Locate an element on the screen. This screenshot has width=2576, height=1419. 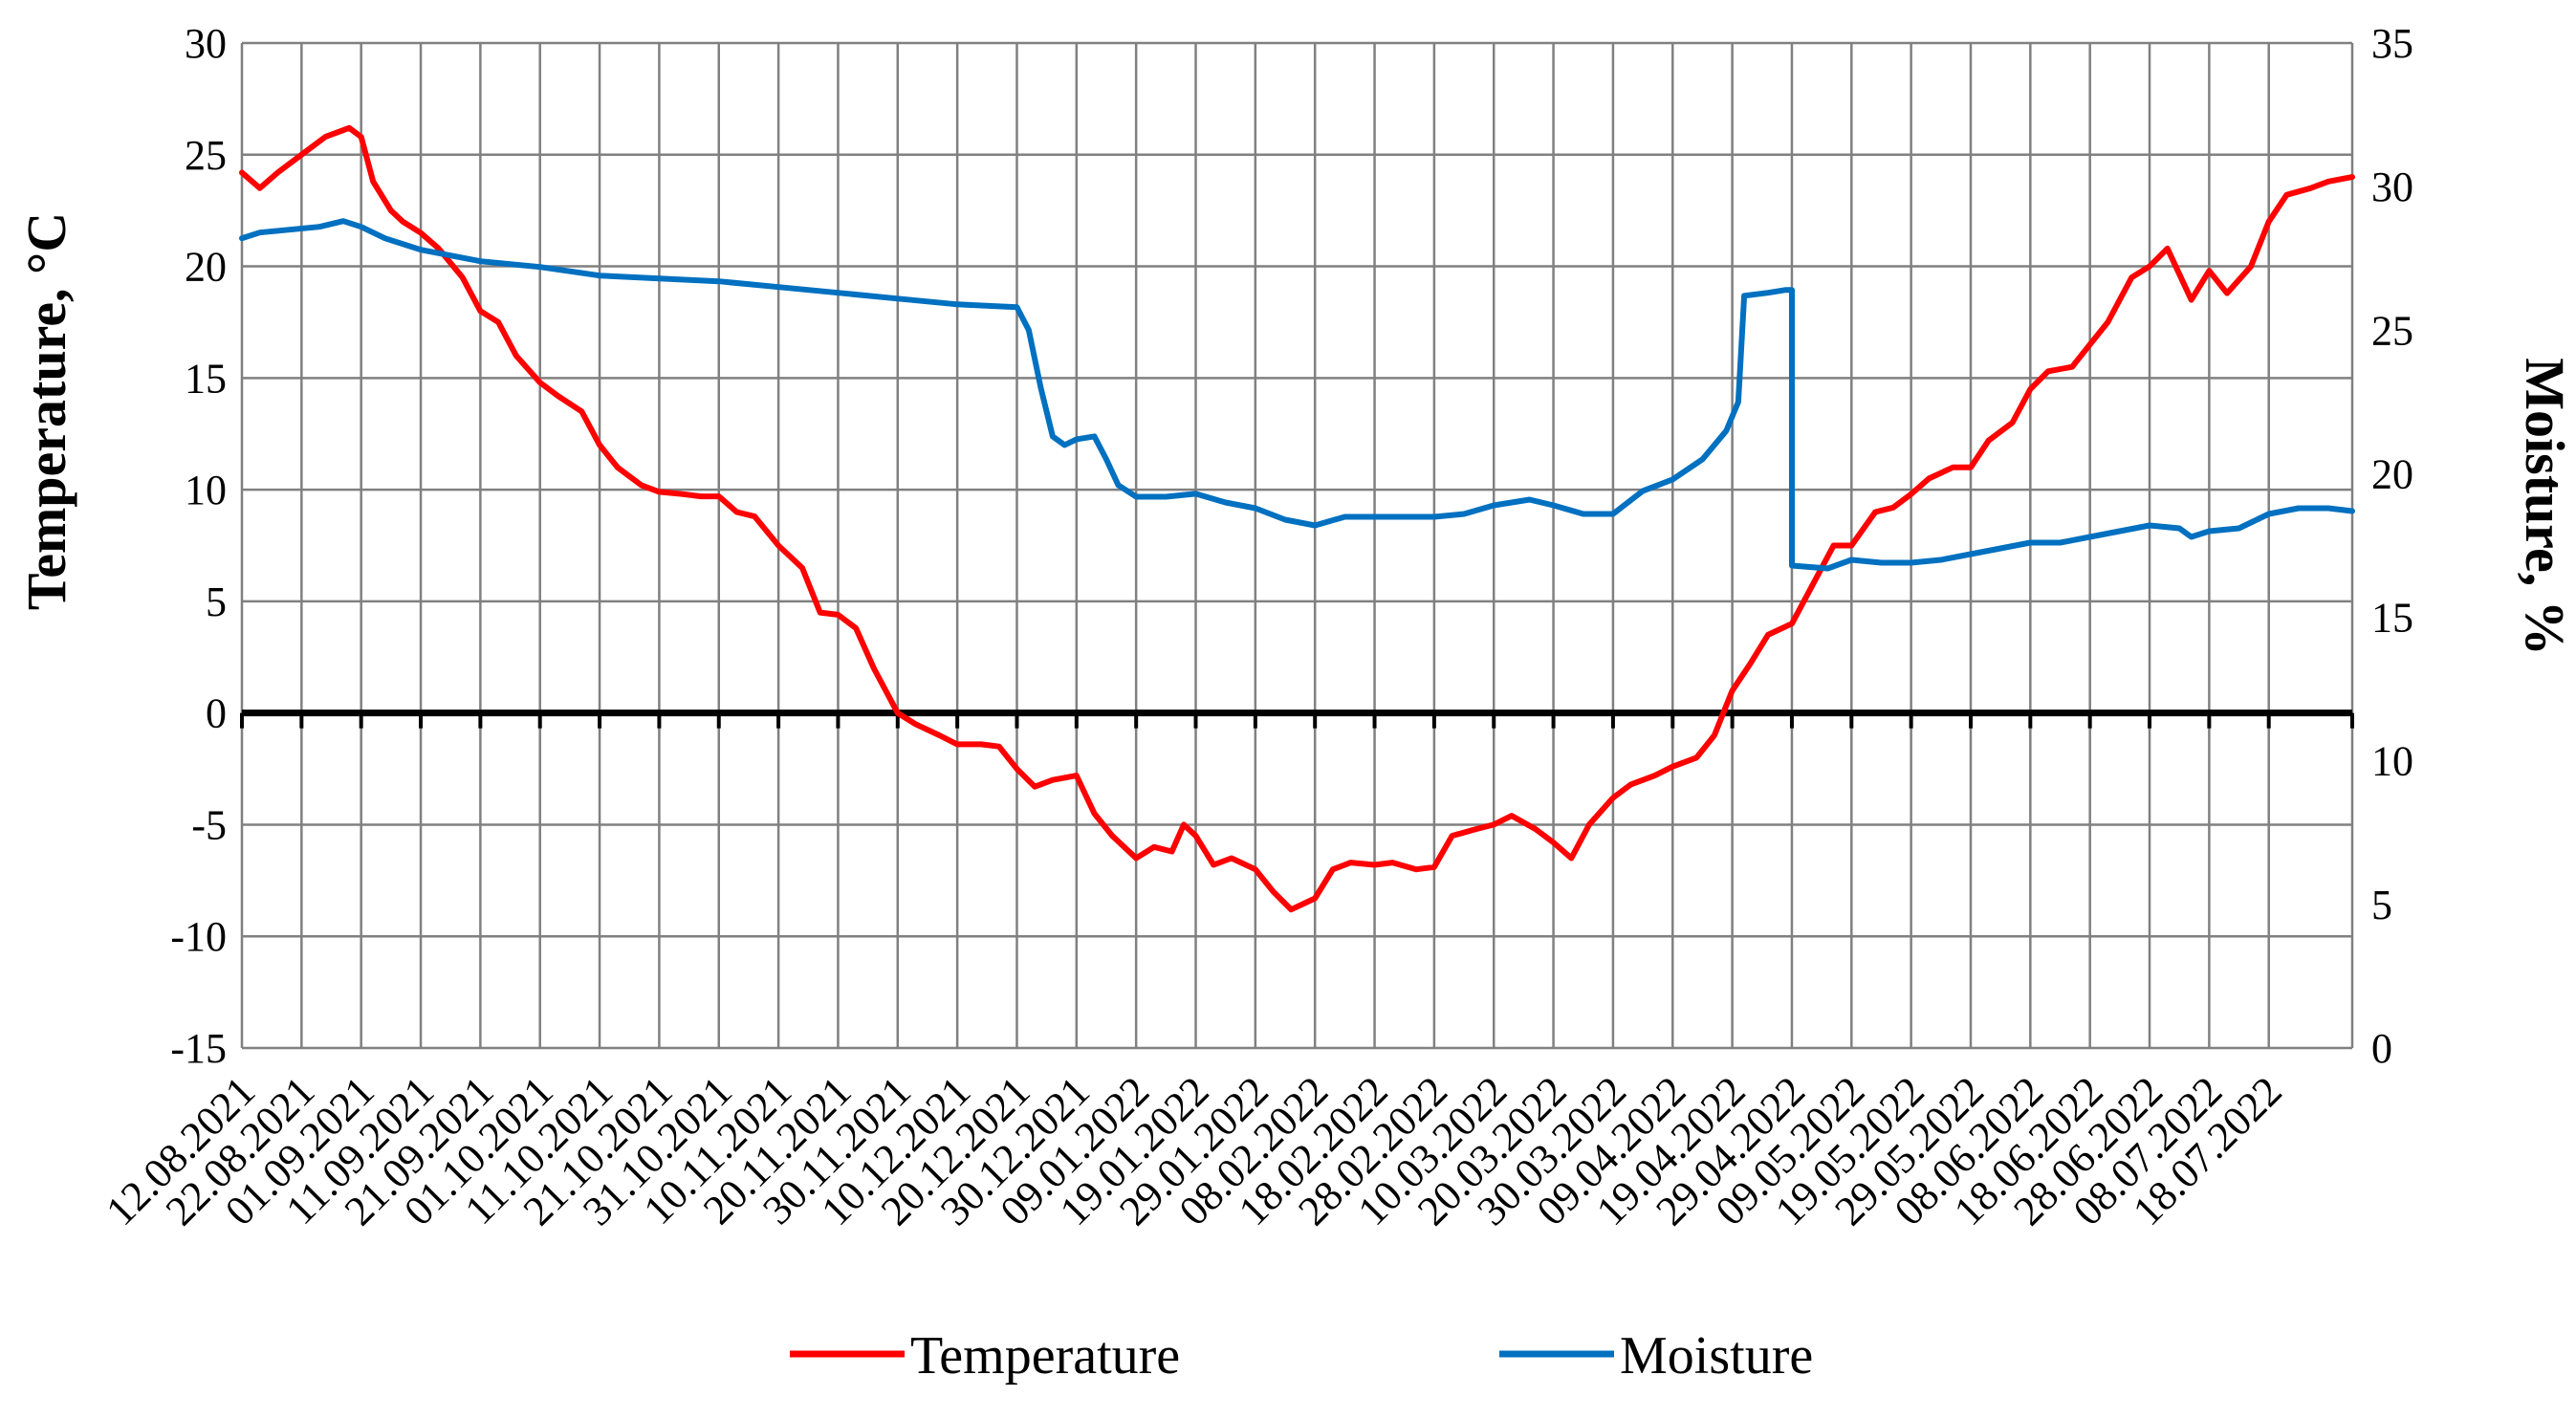
y-left-tick-label-8: -10 is located at coordinates (198, 936).